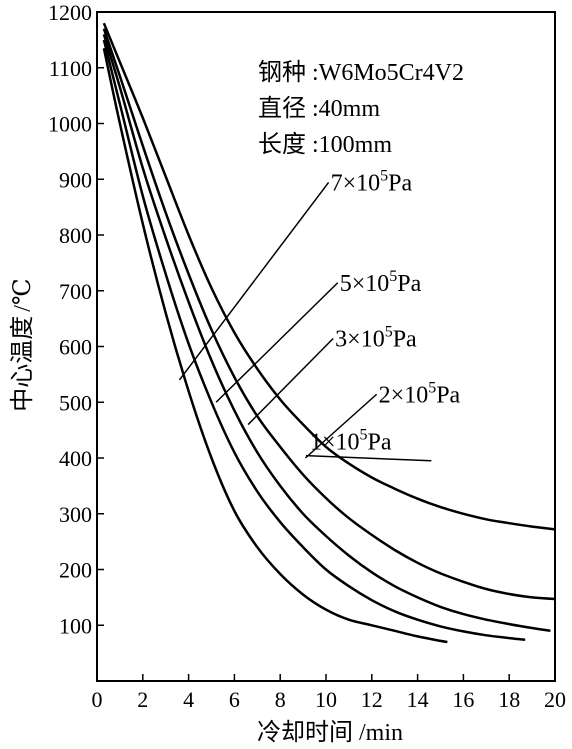 This screenshot has width=572, height=749. Describe the element at coordinates (75, 235) in the screenshot. I see `y-tick-label: 800` at that location.